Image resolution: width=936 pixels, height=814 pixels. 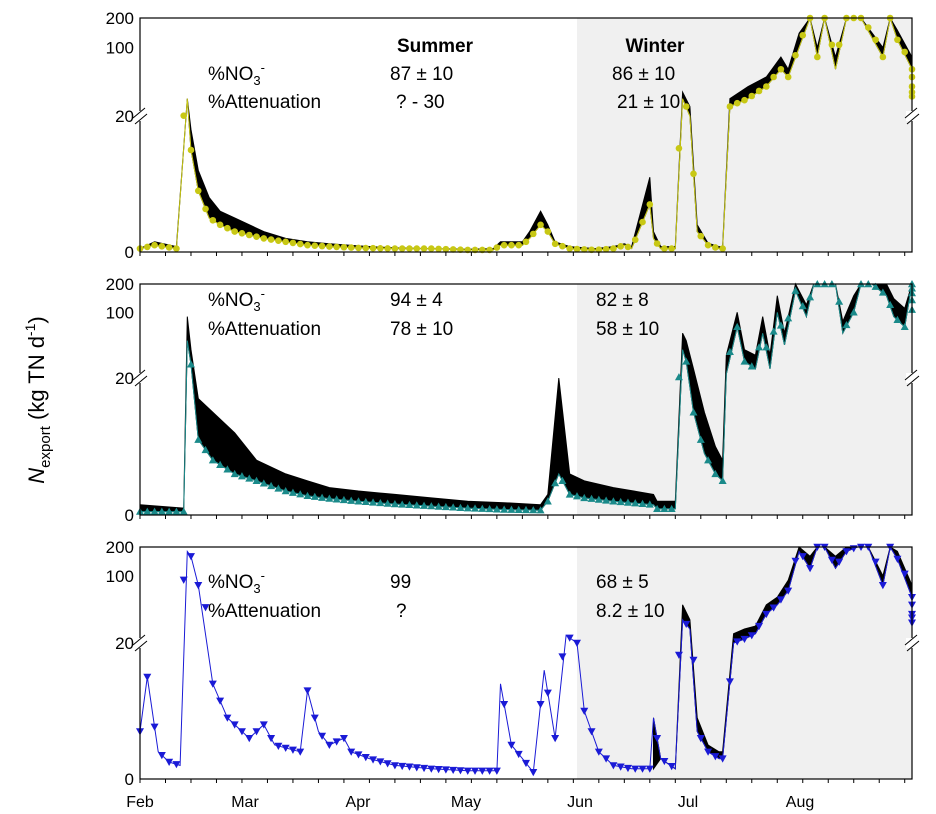 I want to click on month-labels: Feb Mar Apr May Jun Jul Aug, so click(x=470, y=802).